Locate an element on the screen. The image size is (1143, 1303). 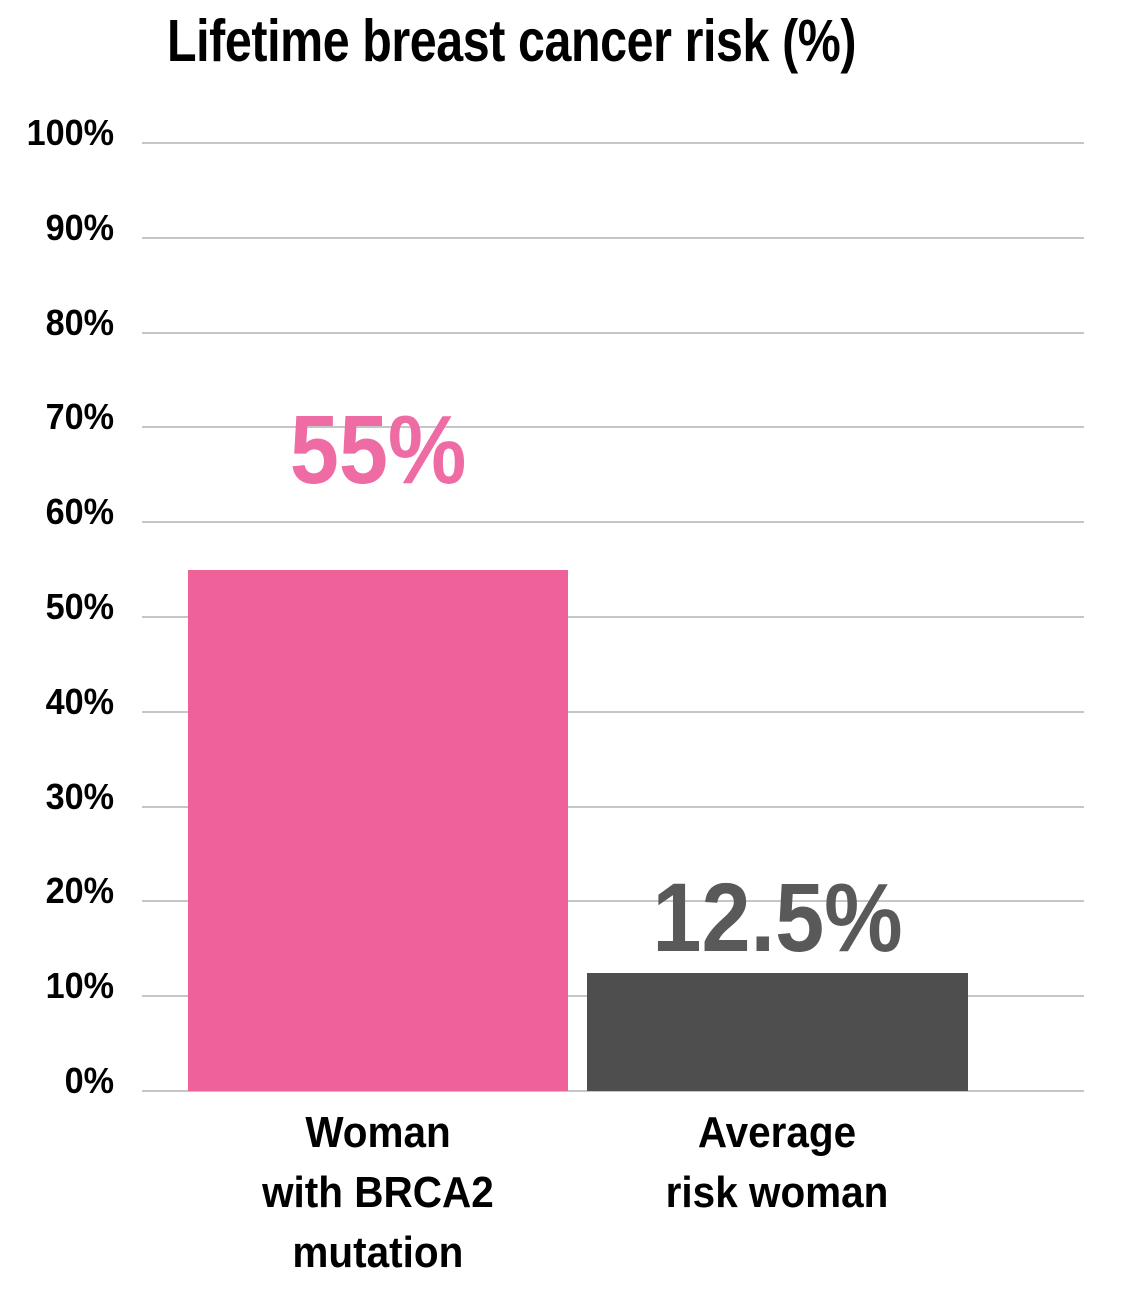
y-axis-tick-label-100: 100% is located at coordinates (70, 132).